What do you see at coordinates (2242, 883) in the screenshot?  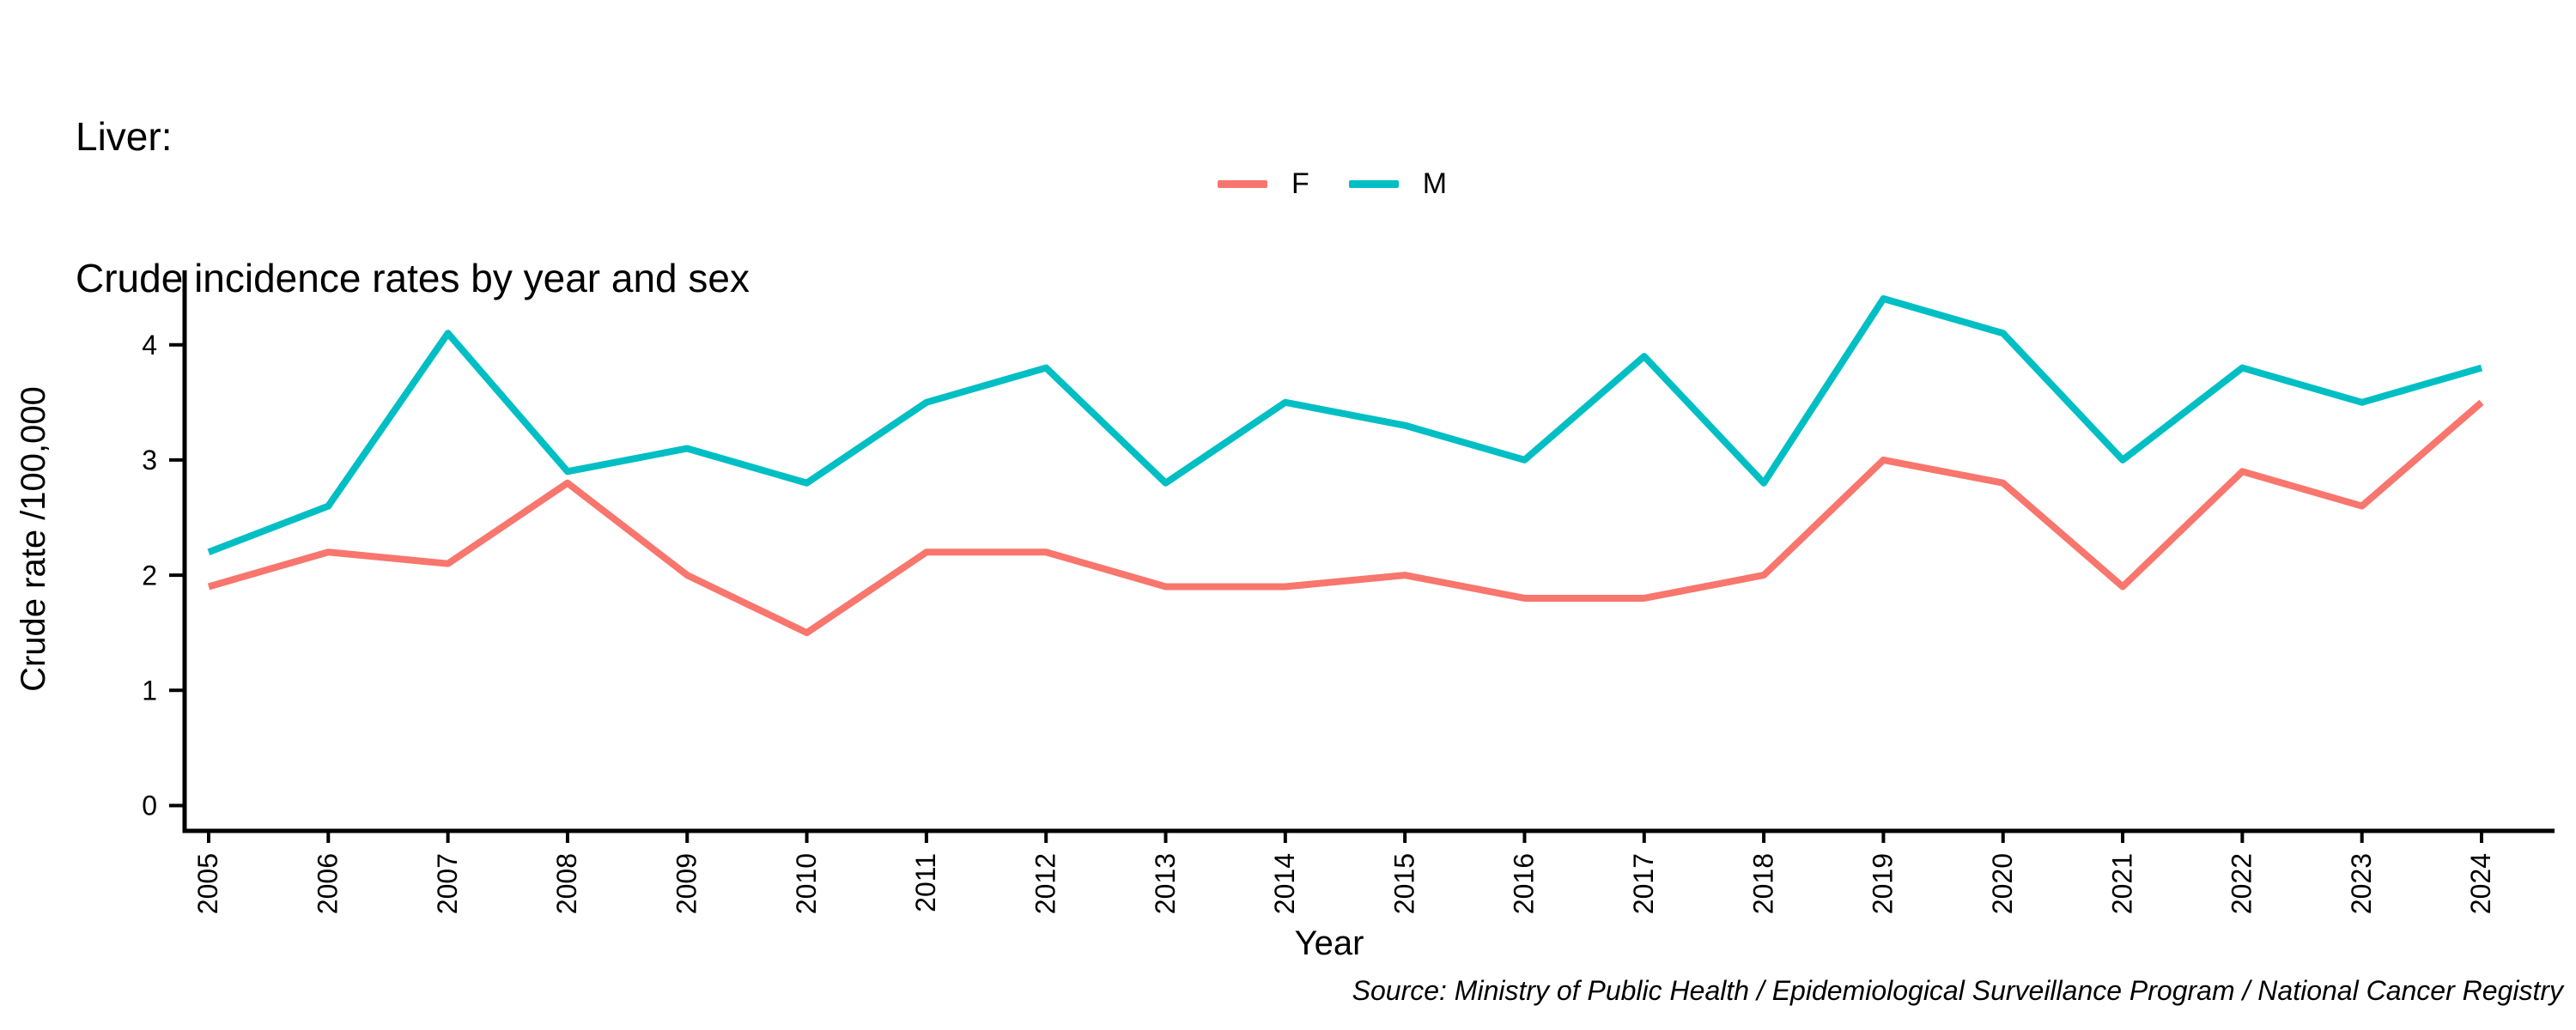 I see `x-tick-label: 2022` at bounding box center [2242, 883].